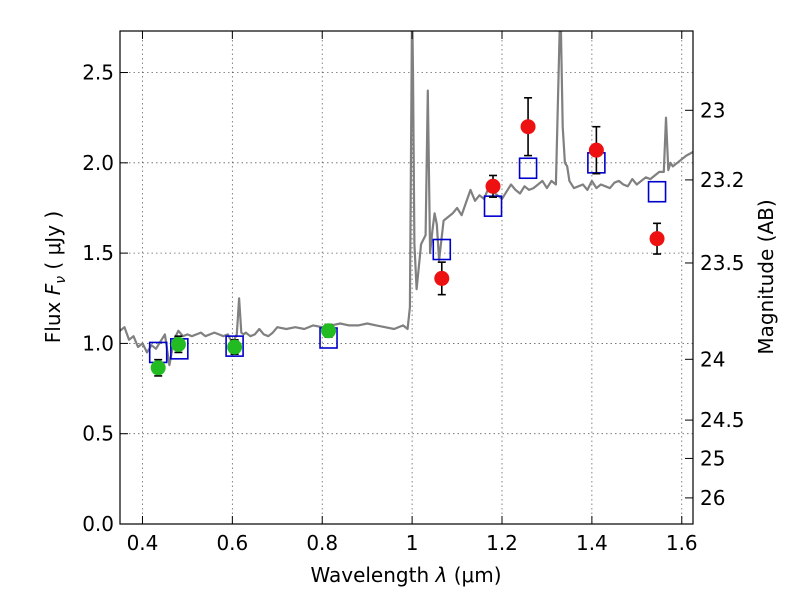 This screenshot has height=600, width=800. I want to click on y-tick-label: 2.5, so click(98, 73).